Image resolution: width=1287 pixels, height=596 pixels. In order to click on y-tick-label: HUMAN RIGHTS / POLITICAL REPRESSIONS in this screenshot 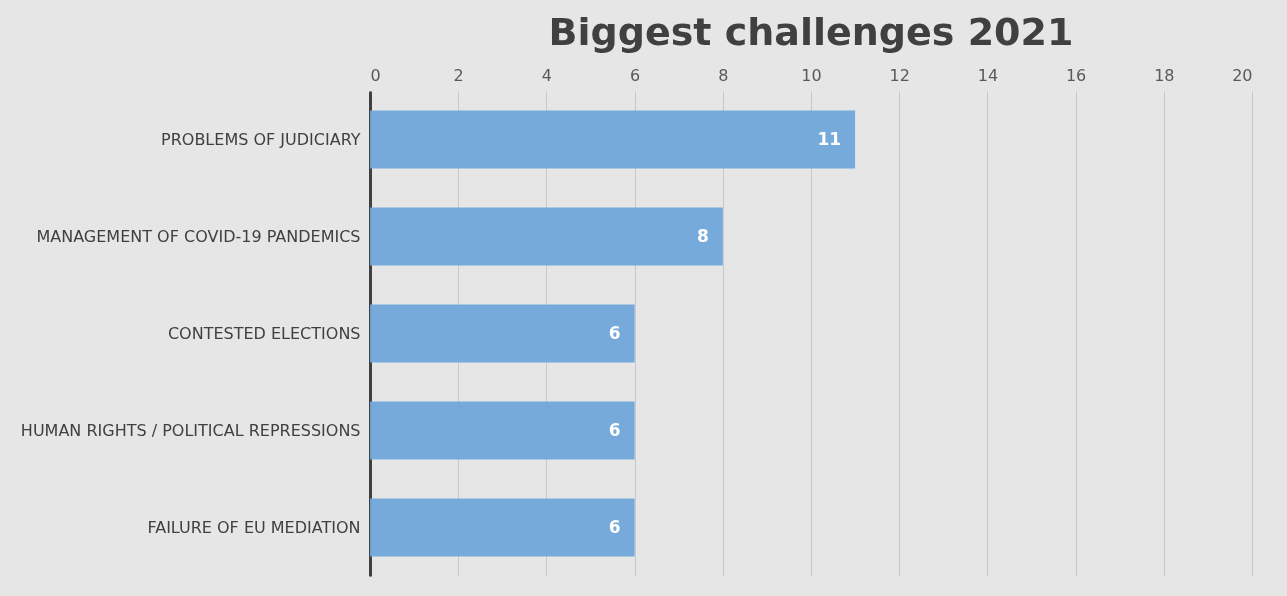, I will do `click(190, 430)`.